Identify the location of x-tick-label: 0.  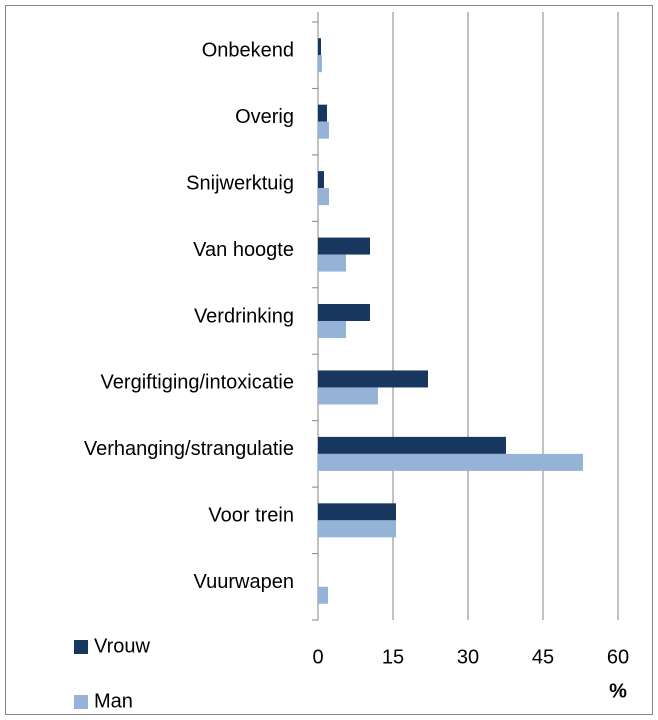
(317, 657).